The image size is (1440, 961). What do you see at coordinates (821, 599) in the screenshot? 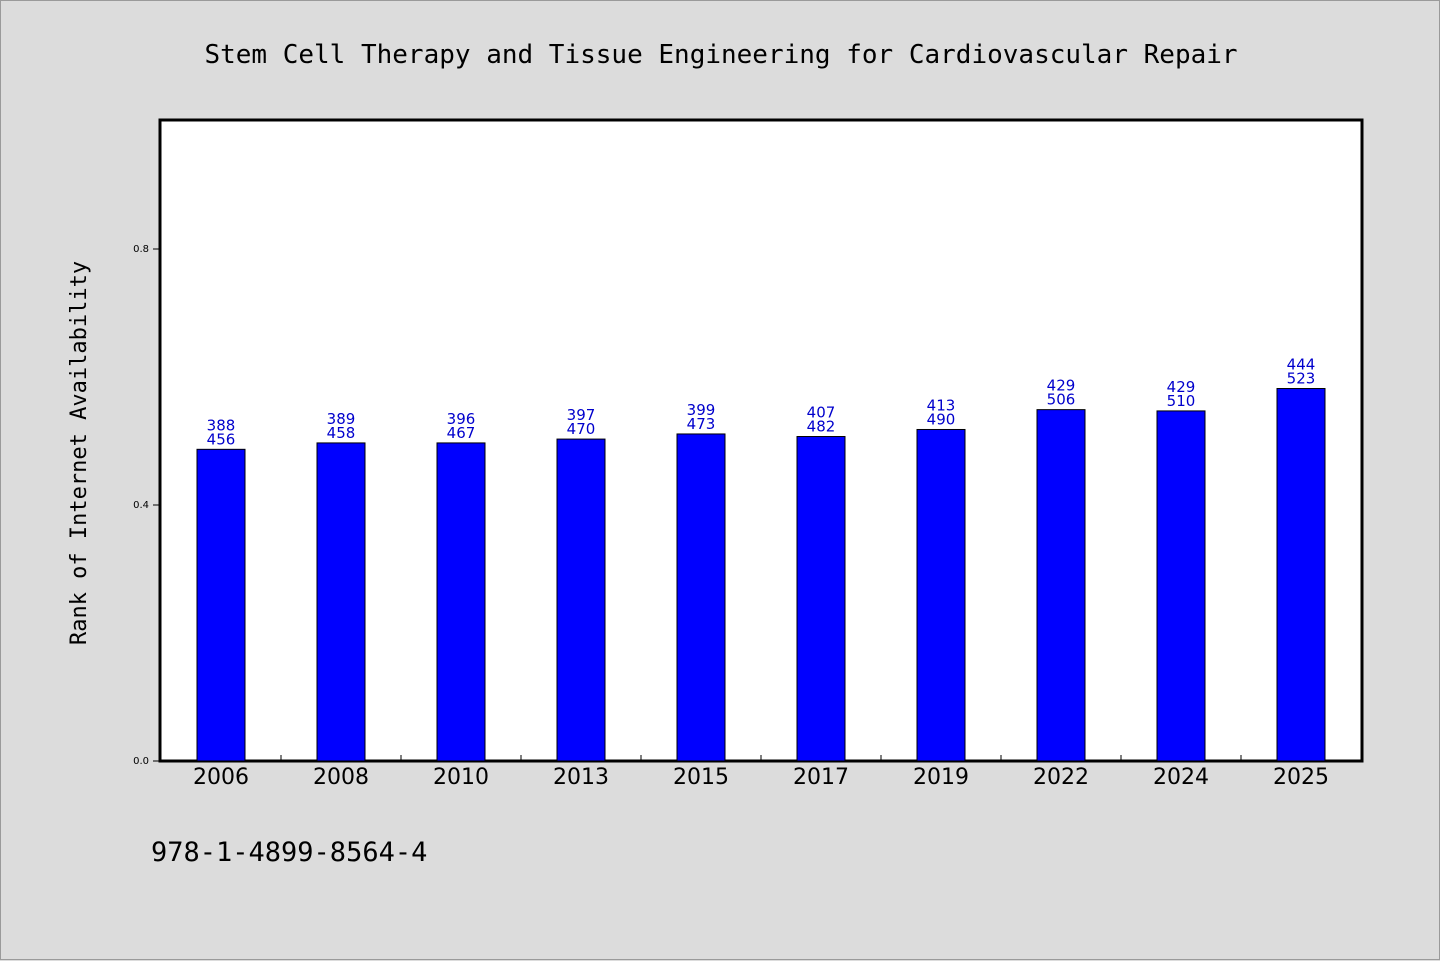
I see `bar-2017` at bounding box center [821, 599].